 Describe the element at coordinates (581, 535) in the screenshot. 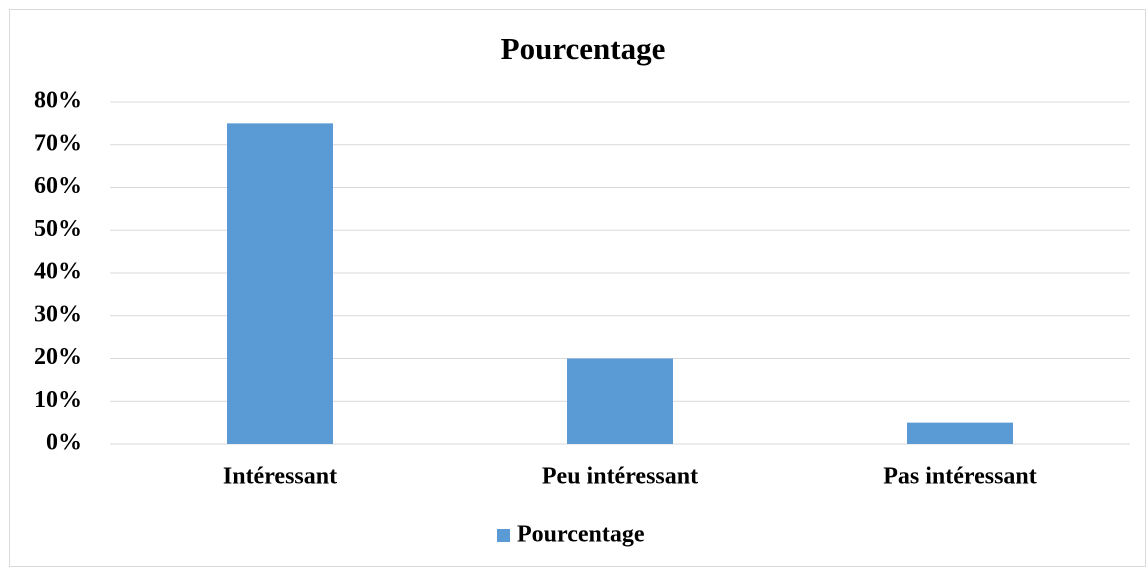

I see `legend-label: Pourcentage` at that location.